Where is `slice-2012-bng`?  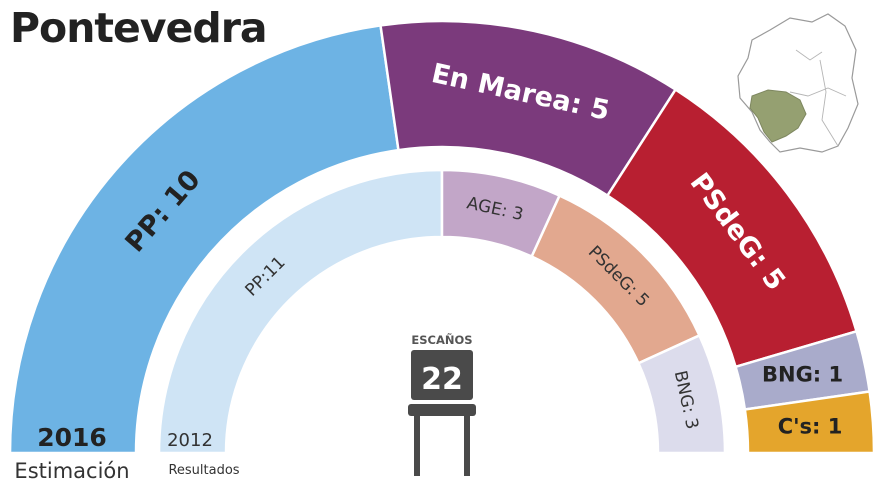
slice-2012-bng is located at coordinates (681, 394).